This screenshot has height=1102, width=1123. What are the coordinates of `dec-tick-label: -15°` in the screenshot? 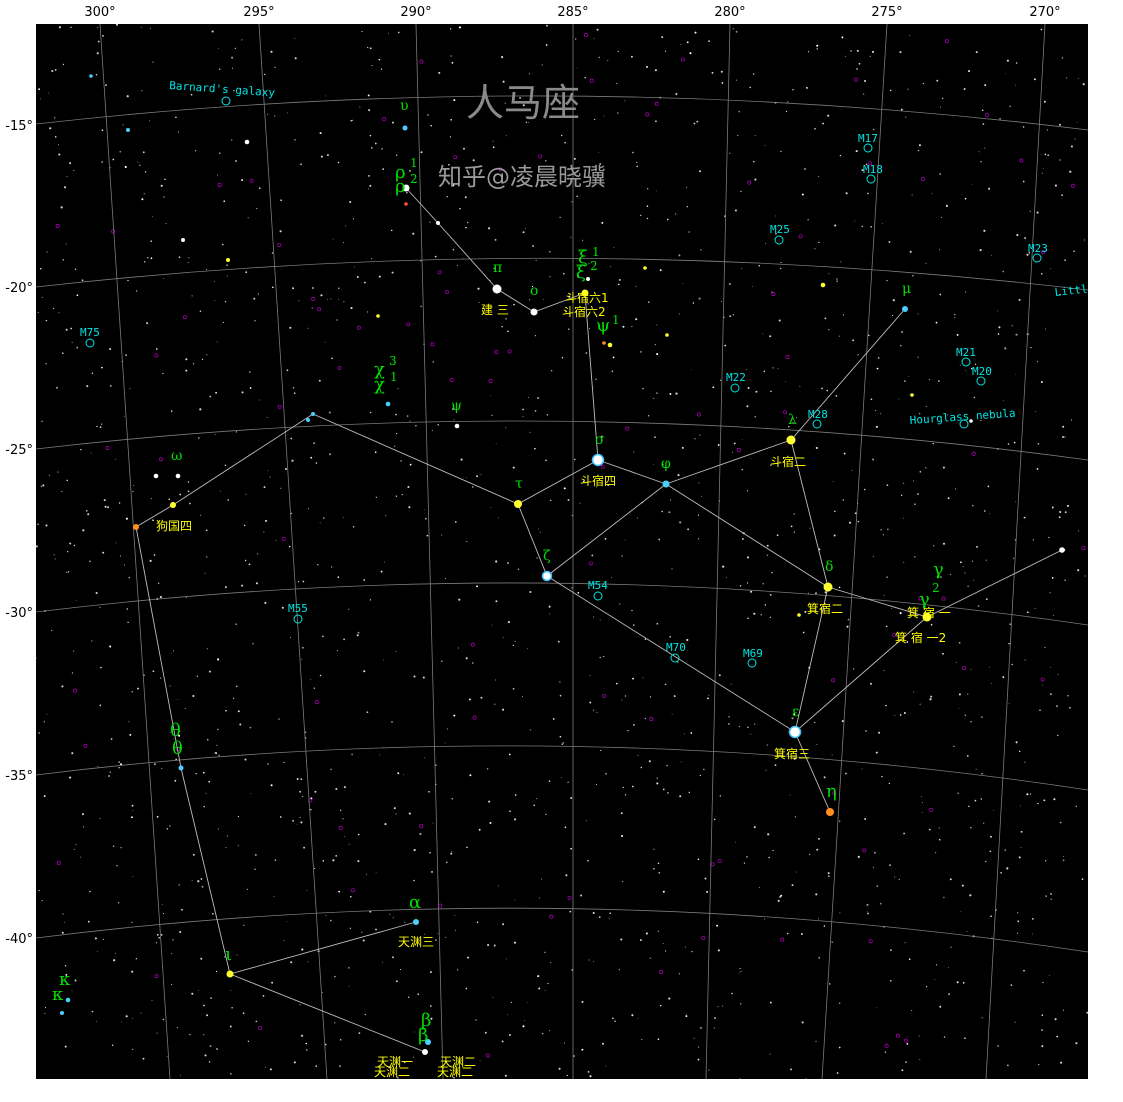 It's located at (19, 126).